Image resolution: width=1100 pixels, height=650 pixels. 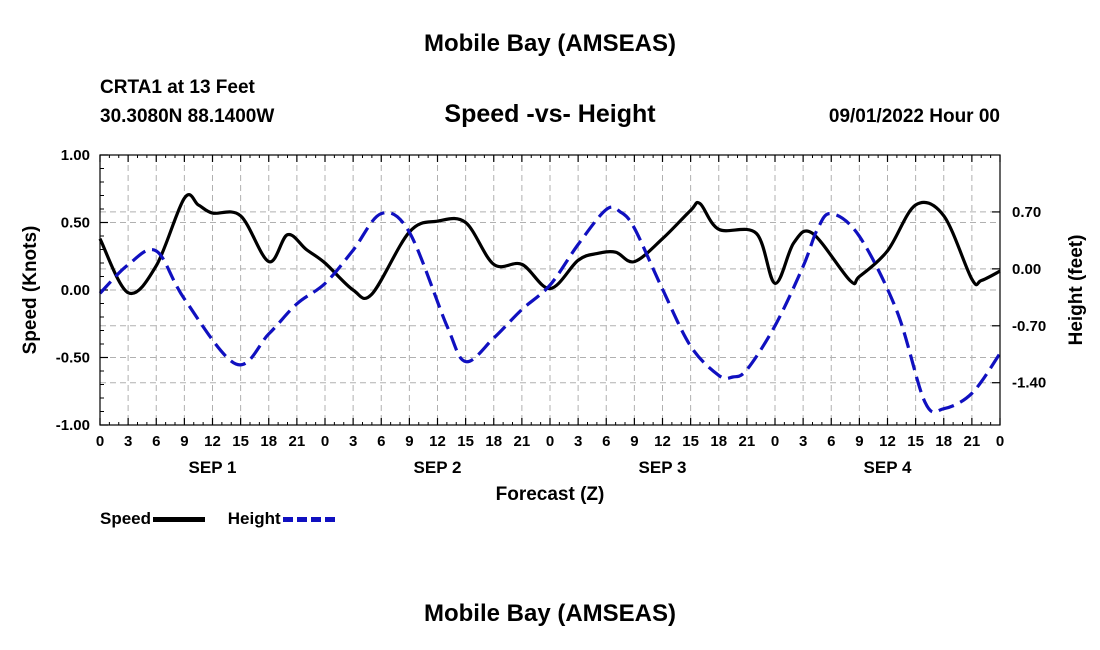 I want to click on coordinates-label: 30.3080N 88.1400W, so click(x=187, y=116).